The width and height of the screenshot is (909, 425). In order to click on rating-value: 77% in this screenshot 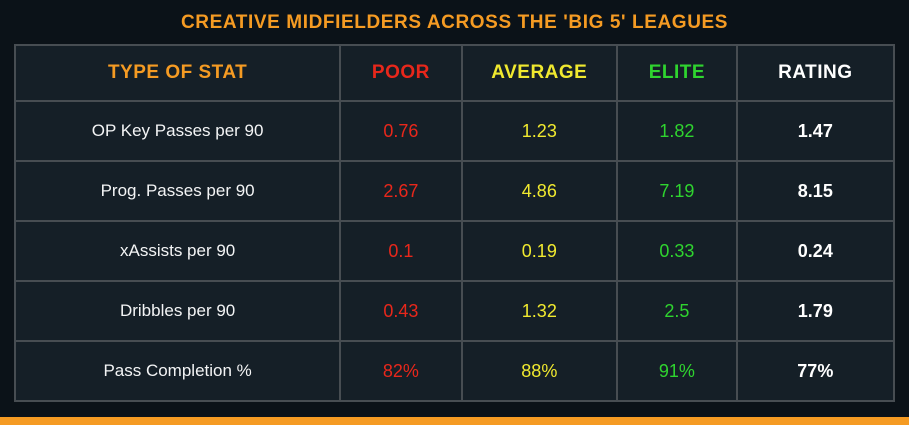, I will do `click(815, 371)`.